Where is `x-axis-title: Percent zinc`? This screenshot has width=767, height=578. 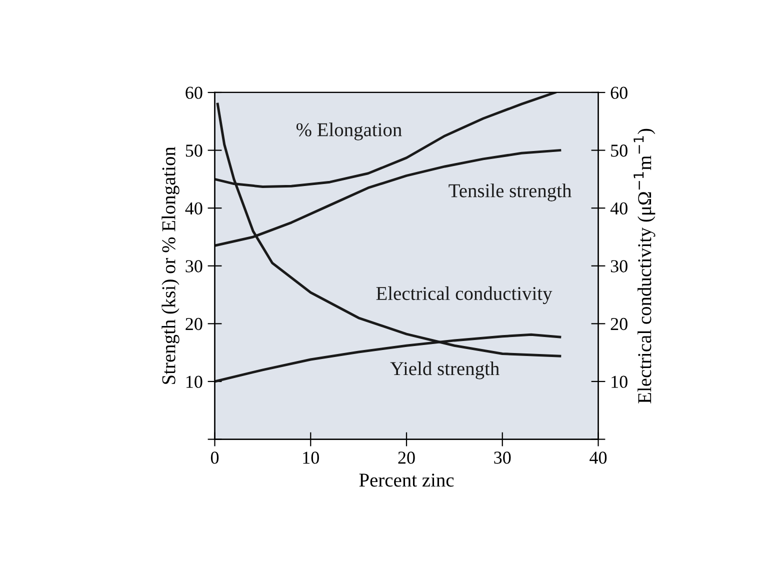 x-axis-title: Percent zinc is located at coordinates (406, 480).